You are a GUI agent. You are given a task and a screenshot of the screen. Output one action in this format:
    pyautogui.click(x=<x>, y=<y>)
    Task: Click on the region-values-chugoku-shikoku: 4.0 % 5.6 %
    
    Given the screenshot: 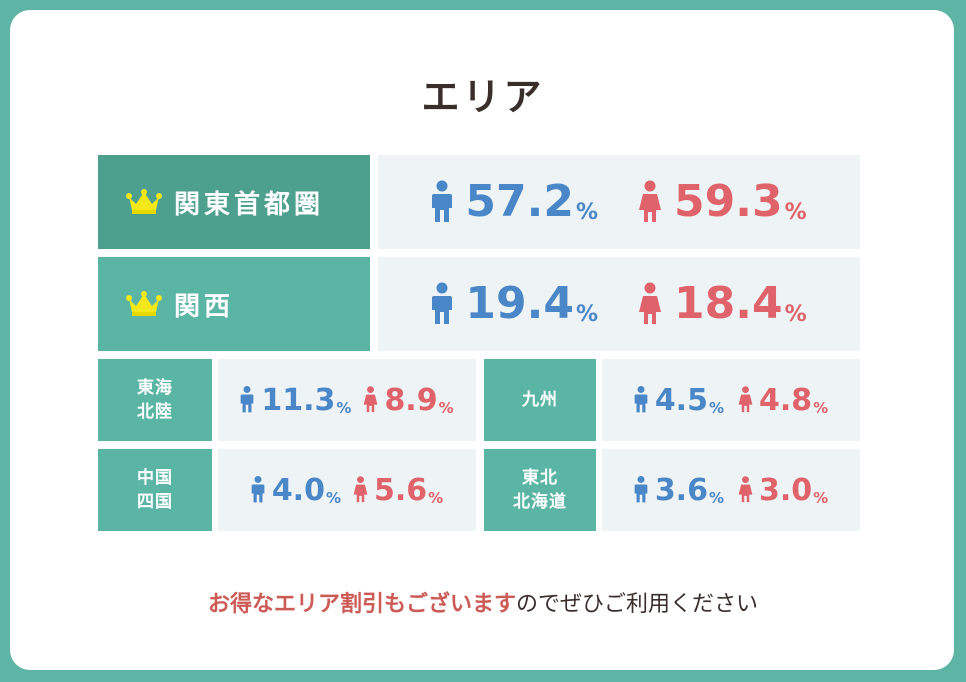 What is the action you would take?
    pyautogui.click(x=347, y=490)
    